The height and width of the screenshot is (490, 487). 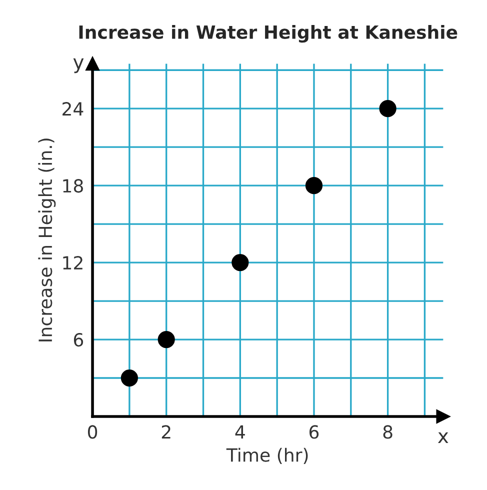 I want to click on x-axis-title: Time (hr), so click(x=267, y=456).